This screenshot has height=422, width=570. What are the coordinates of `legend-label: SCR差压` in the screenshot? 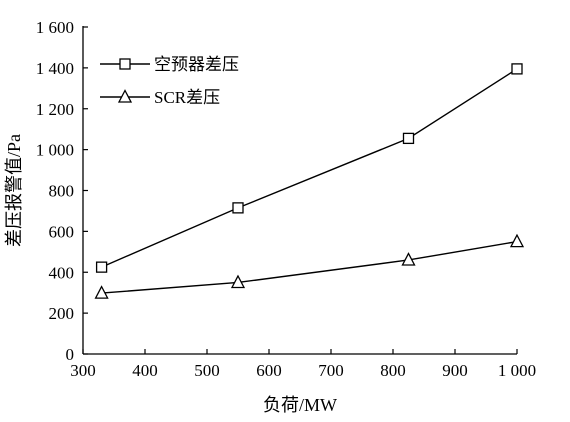 It's located at (187, 97).